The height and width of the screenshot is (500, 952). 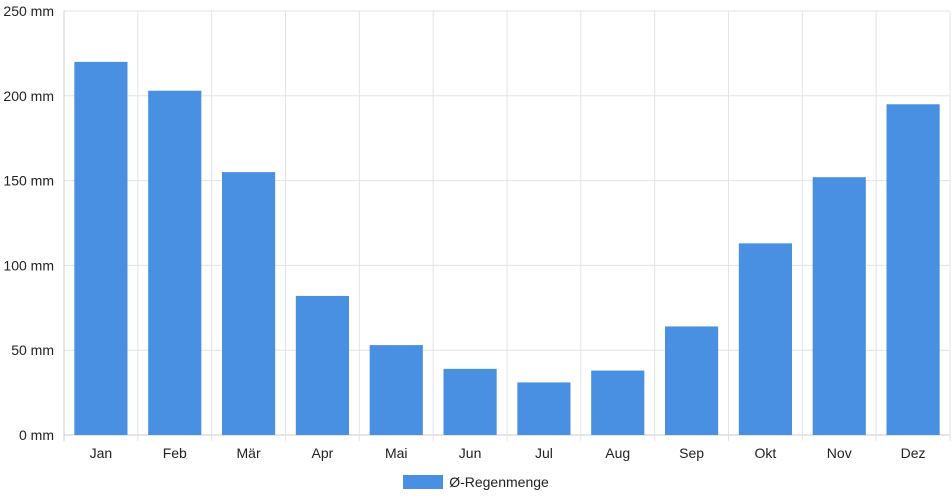 What do you see at coordinates (28, 96) in the screenshot?
I see `y-tick-label: 200 mm` at bounding box center [28, 96].